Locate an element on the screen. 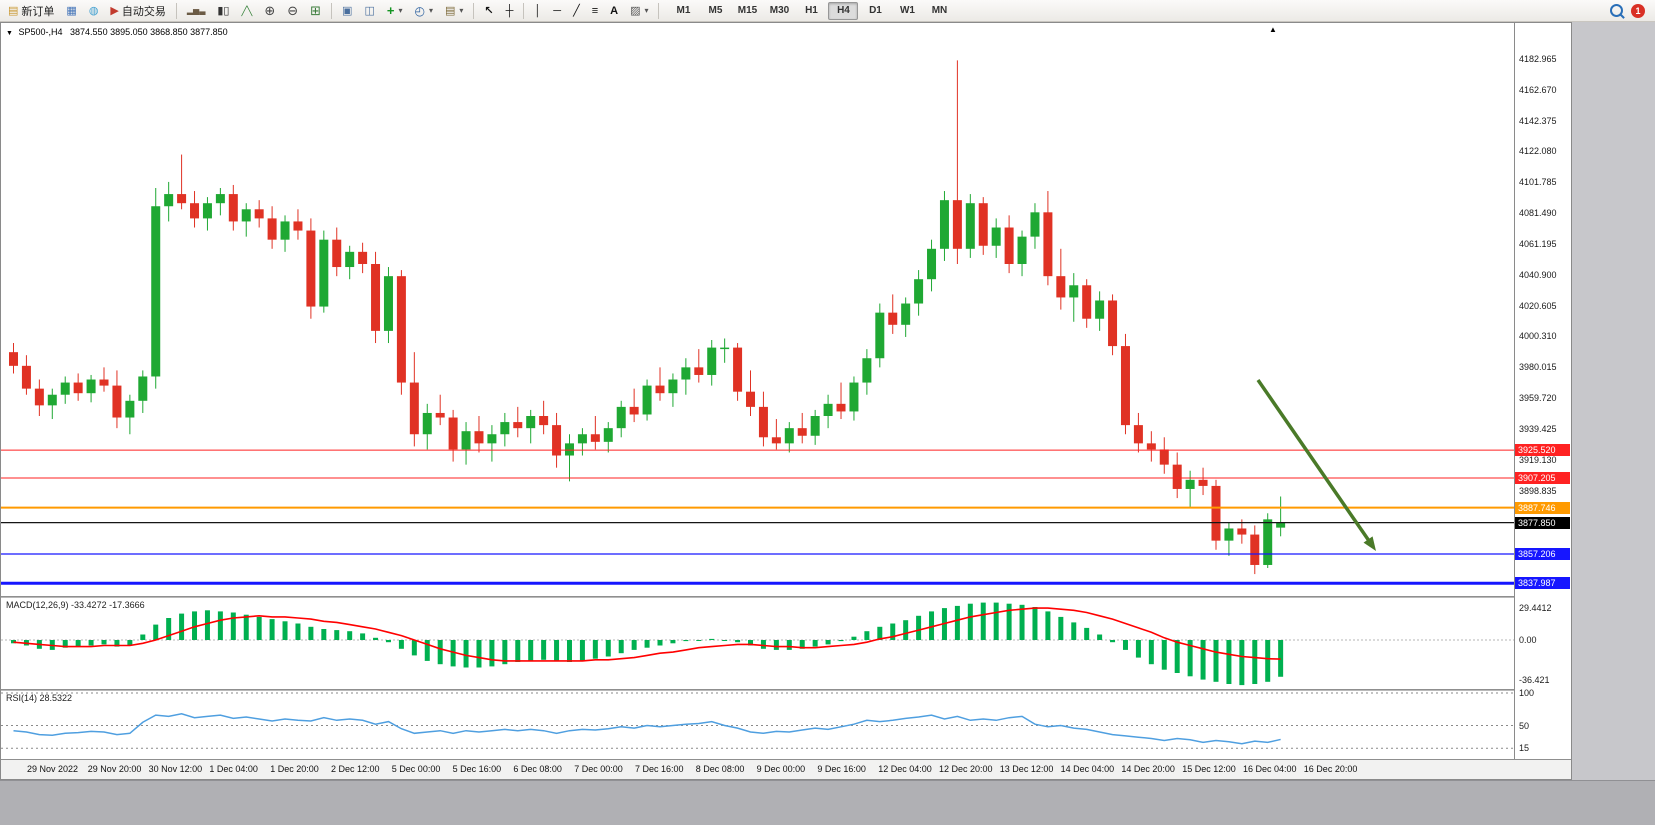 This screenshot has width=1655, height=825. timeframe-m5-button: M5 is located at coordinates (715, 10).